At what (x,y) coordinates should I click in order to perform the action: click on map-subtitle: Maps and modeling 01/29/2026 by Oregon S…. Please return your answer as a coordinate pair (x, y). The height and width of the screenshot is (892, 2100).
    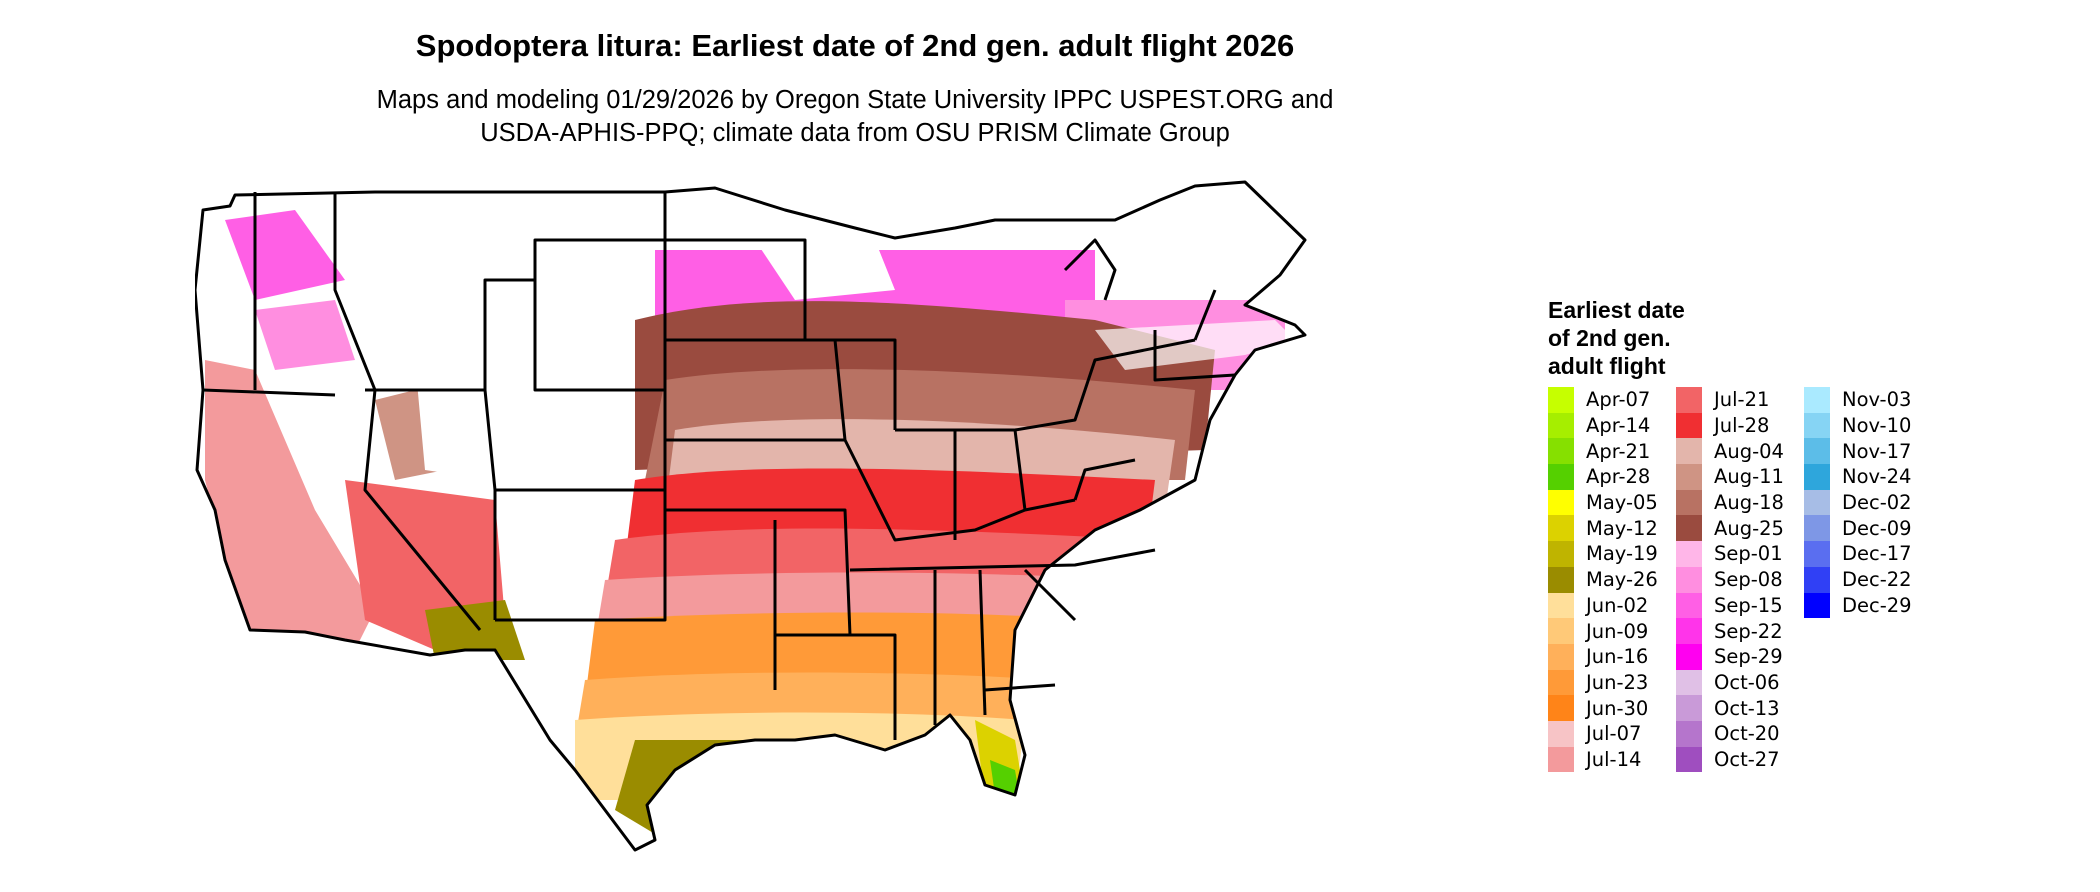
    Looking at the image, I should click on (855, 117).